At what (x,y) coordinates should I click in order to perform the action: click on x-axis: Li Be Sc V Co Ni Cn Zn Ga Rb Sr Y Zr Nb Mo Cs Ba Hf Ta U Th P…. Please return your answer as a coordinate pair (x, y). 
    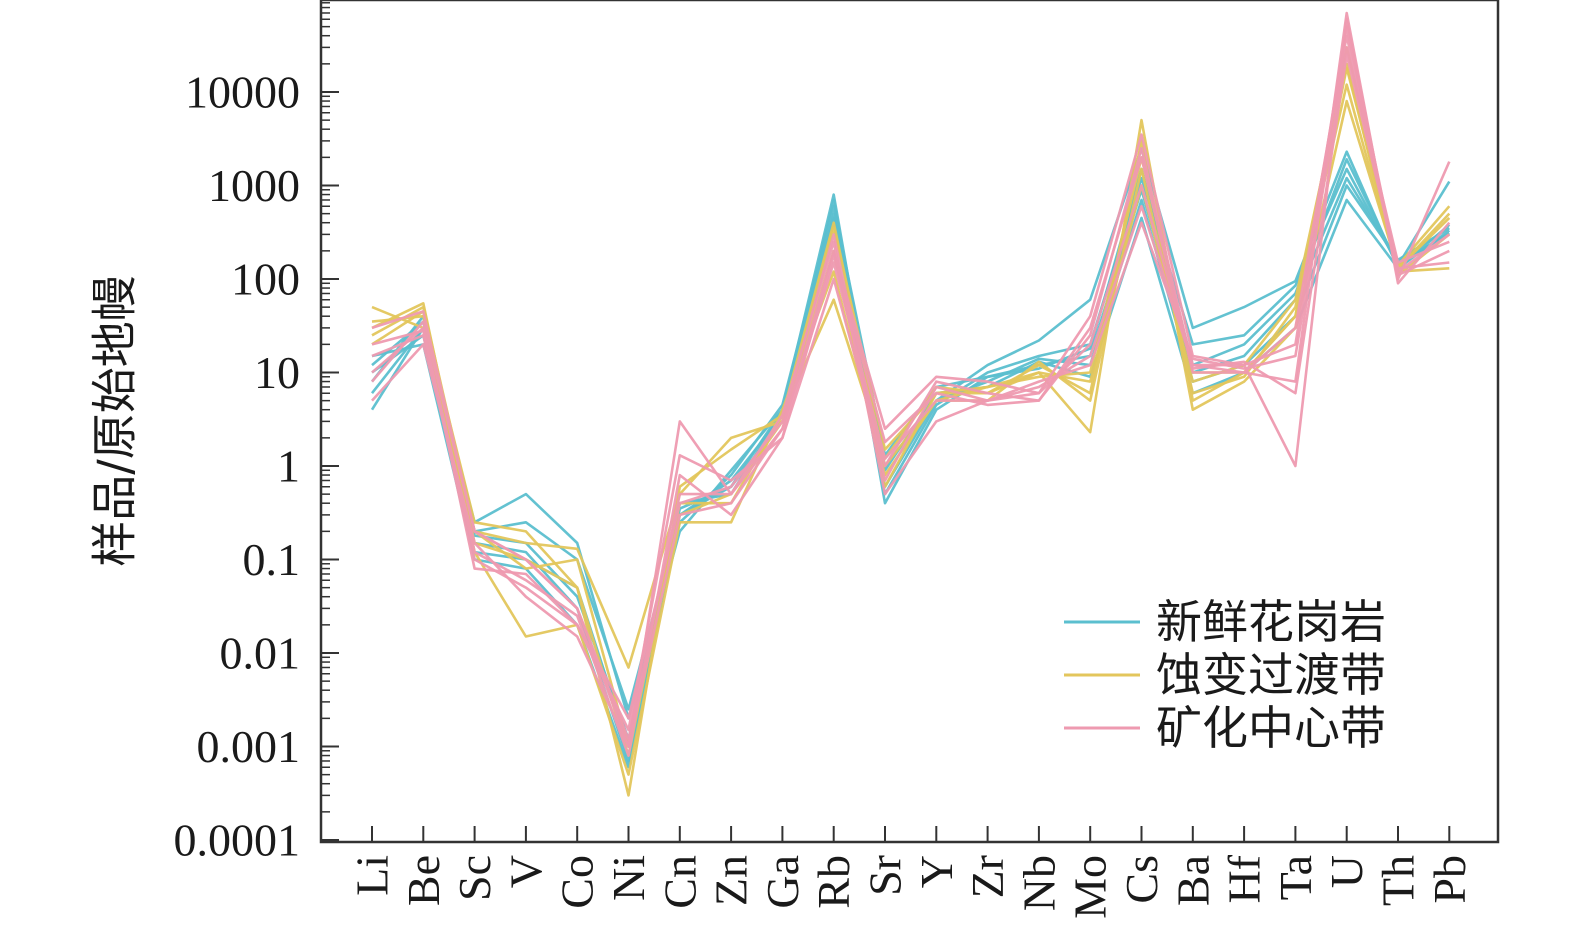
    Looking at the image, I should click on (911, 872).